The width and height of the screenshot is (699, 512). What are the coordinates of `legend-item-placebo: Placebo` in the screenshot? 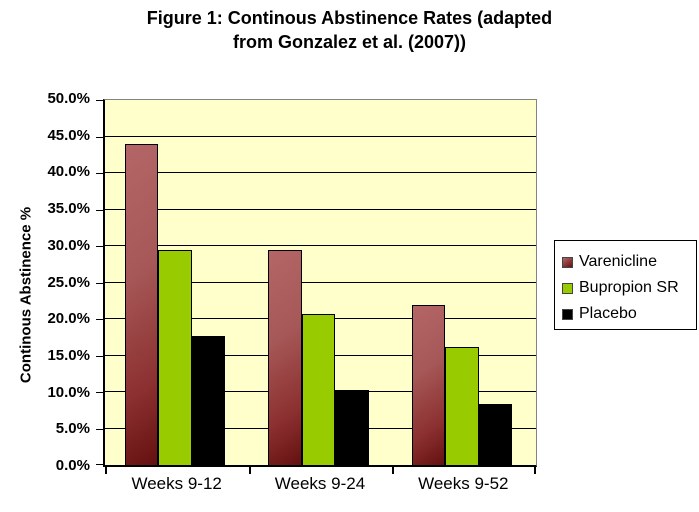 It's located at (627, 314).